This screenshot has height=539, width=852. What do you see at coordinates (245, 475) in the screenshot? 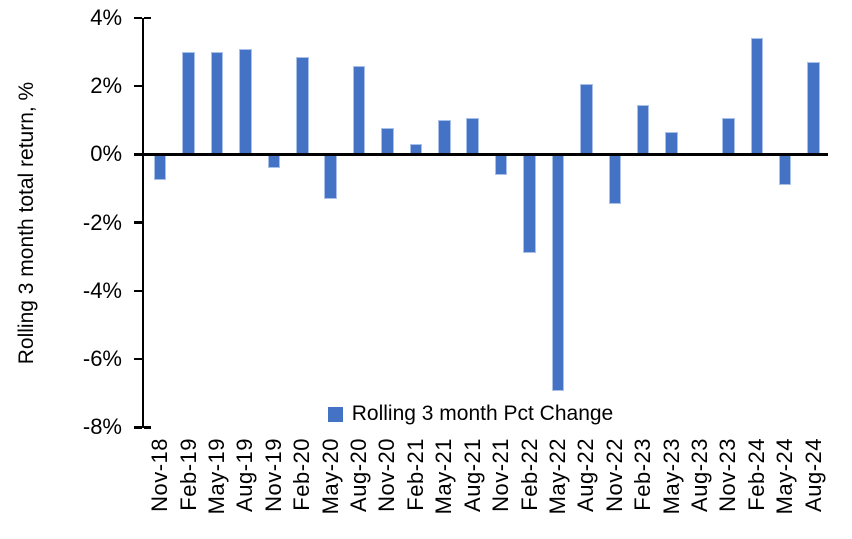
I see `x-tick-label: Aug-19` at bounding box center [245, 475].